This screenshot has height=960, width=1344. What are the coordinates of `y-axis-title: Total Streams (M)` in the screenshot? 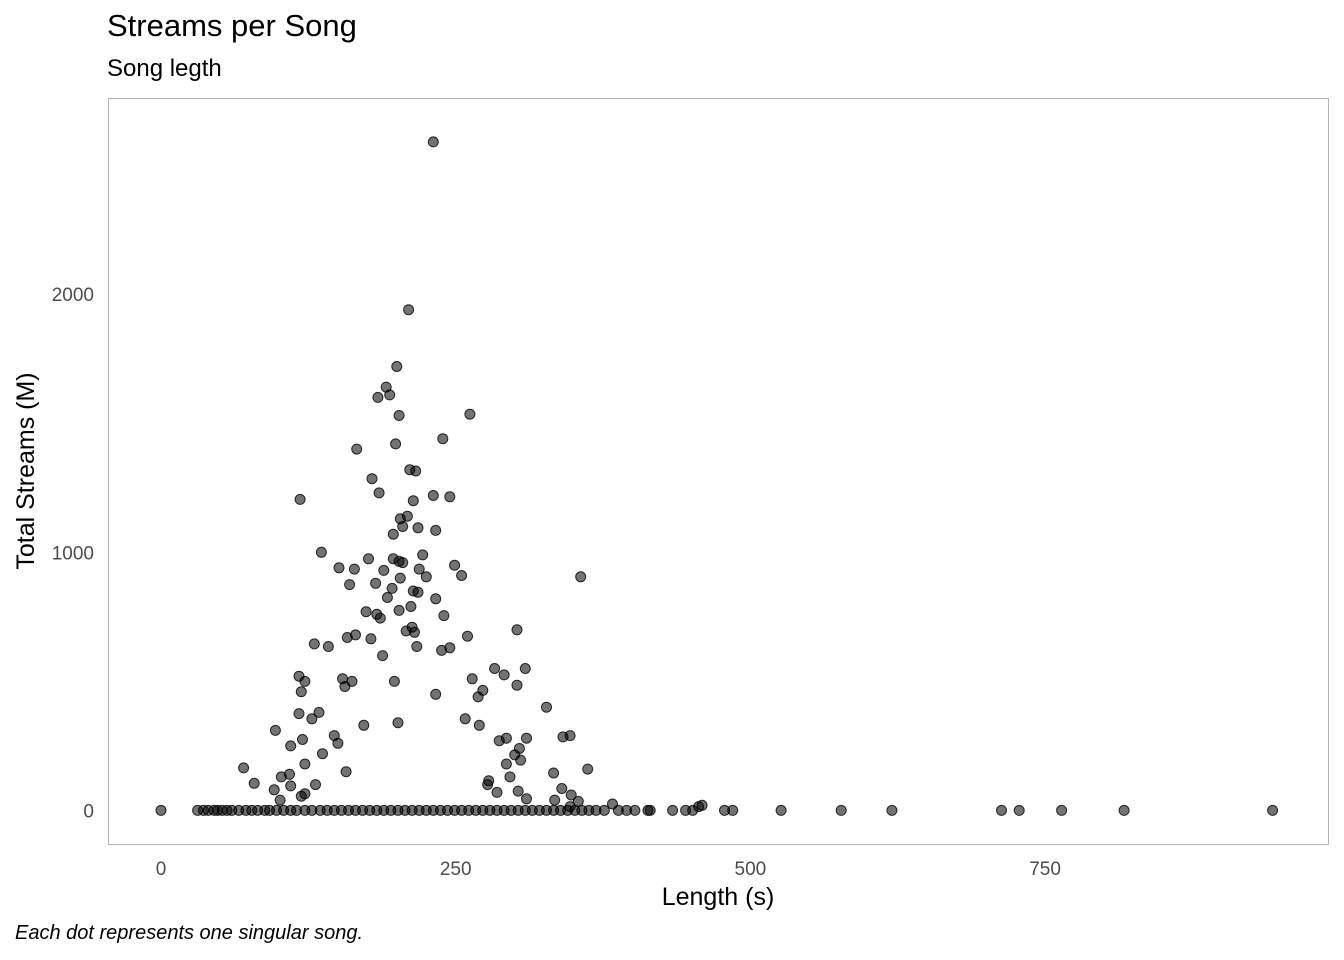 It's located at (26, 470).